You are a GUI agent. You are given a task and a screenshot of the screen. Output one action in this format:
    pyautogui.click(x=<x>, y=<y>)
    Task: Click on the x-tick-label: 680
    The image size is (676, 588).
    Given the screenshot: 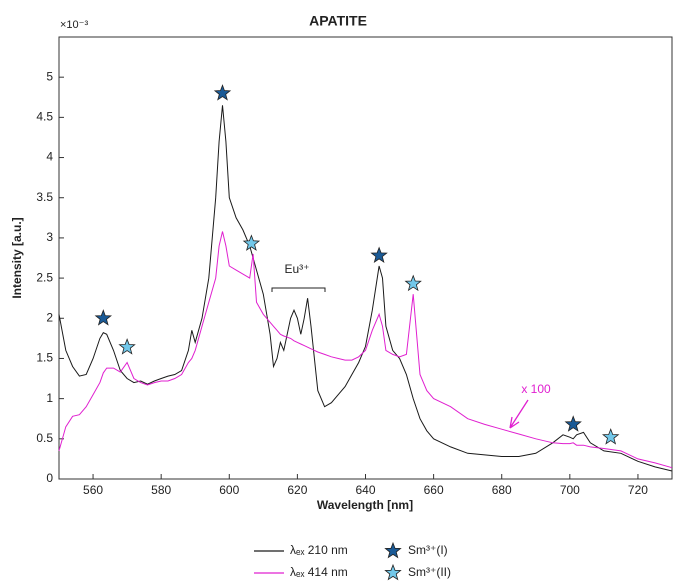 What is the action you would take?
    pyautogui.click(x=502, y=490)
    